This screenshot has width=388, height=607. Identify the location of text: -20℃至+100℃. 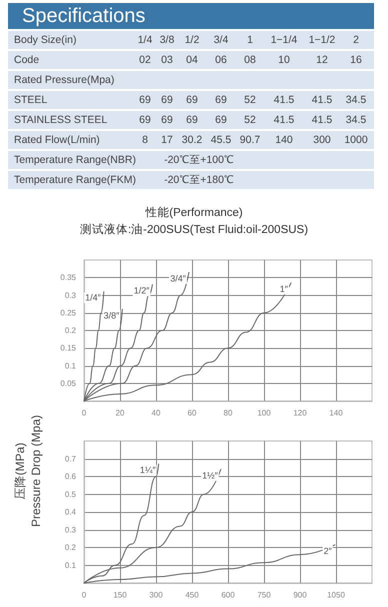
(199, 160).